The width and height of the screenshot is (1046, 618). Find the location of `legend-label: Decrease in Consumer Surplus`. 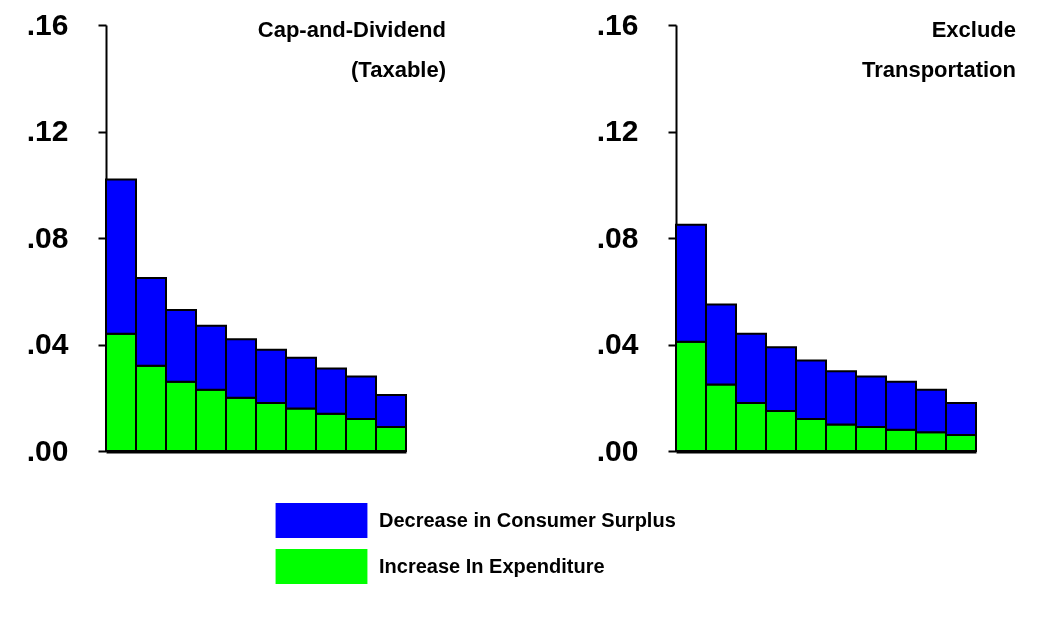

legend-label: Decrease in Consumer Surplus is located at coordinates (527, 519).